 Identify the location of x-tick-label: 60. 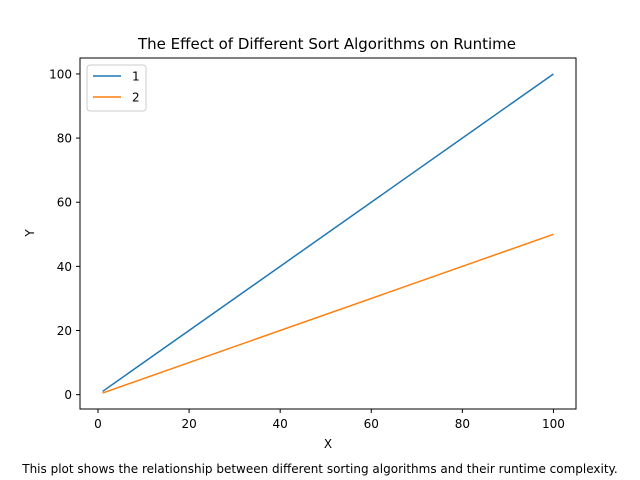
(371, 424).